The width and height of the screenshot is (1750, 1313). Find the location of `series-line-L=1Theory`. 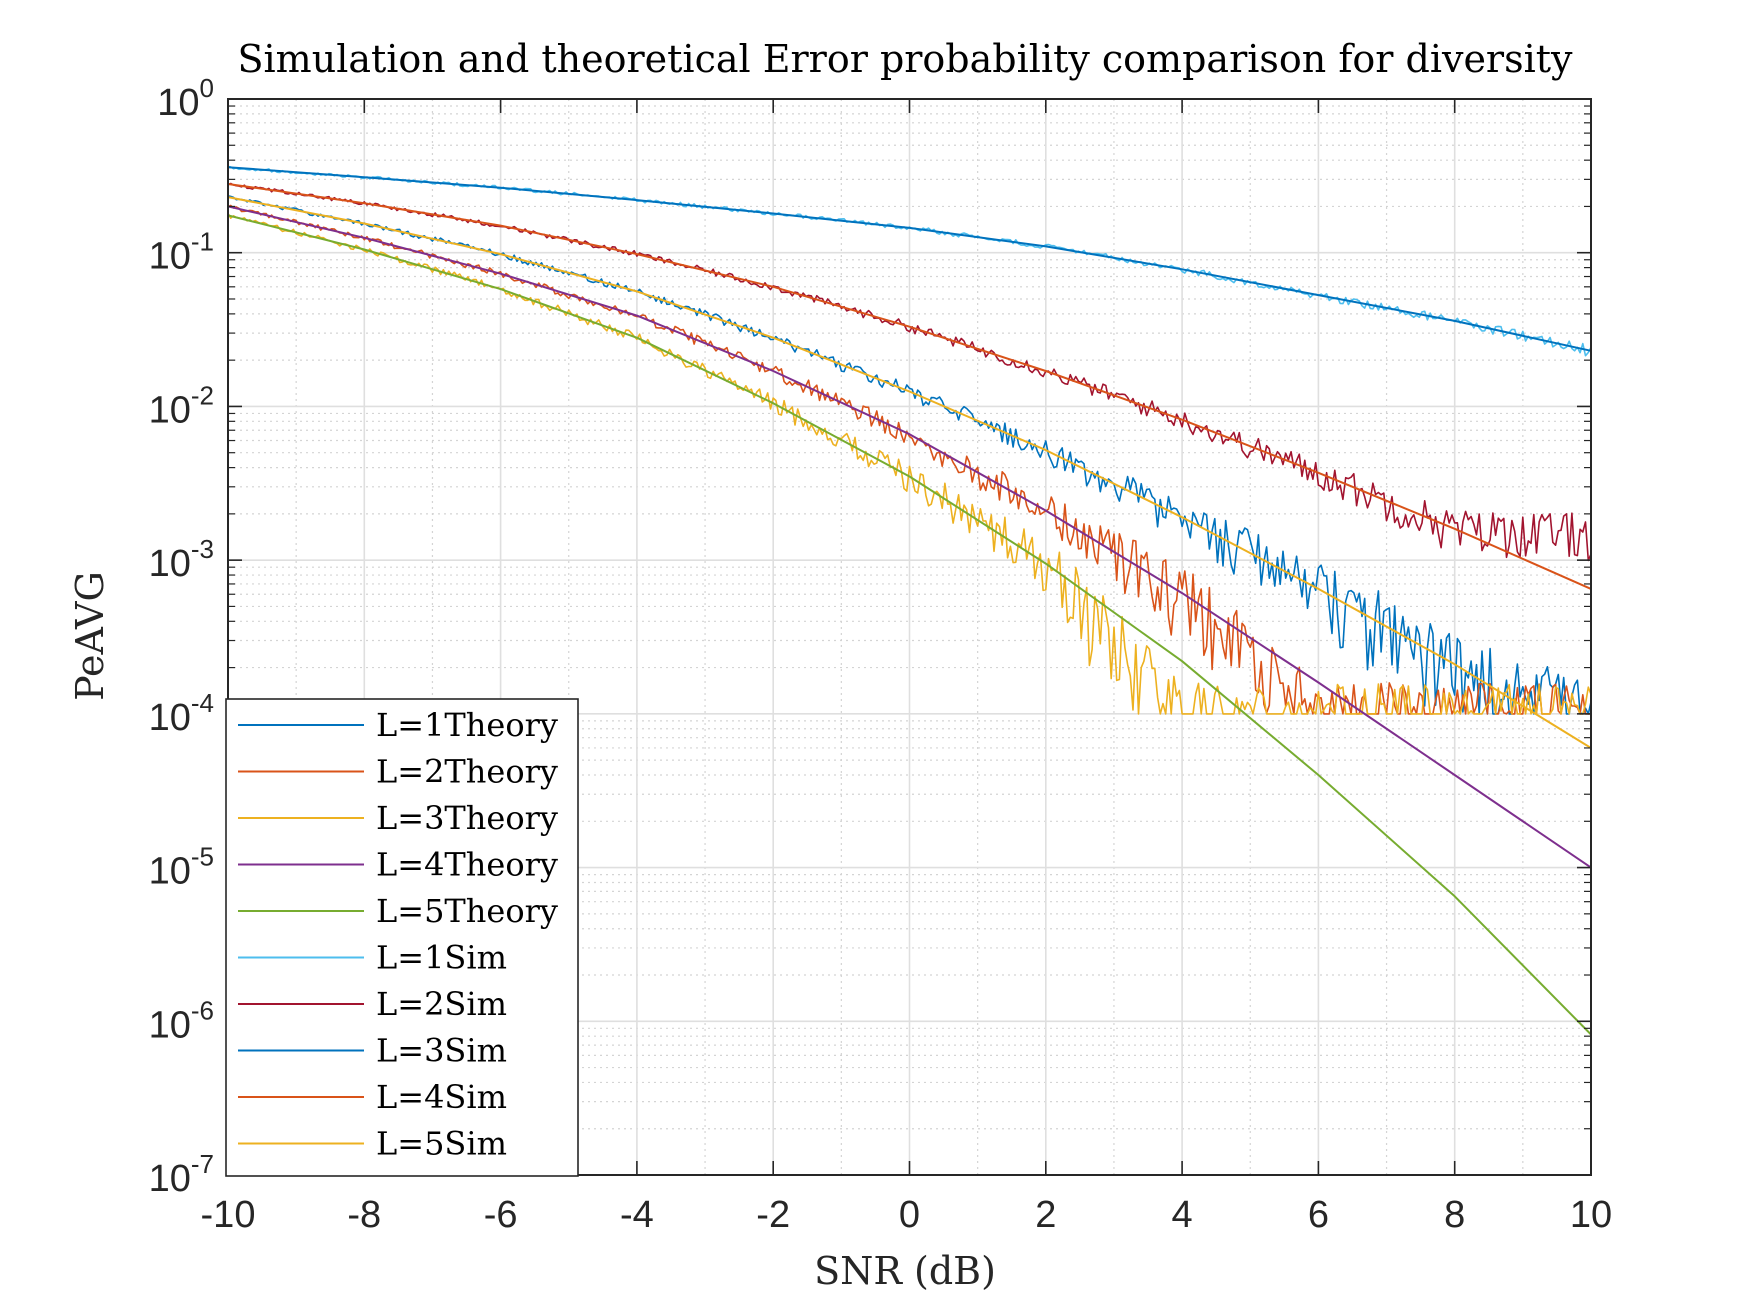

series-line-L=1Theory is located at coordinates (909, 259).